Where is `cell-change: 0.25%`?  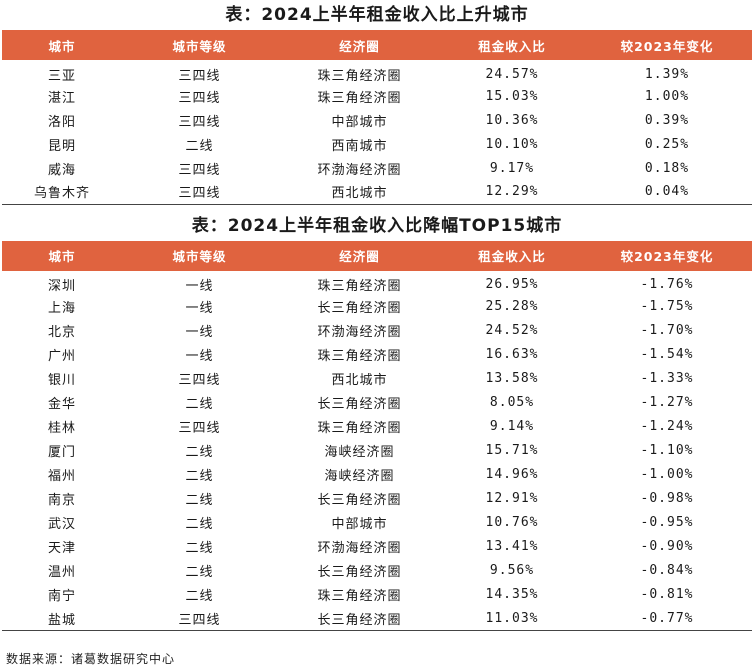
cell-change: 0.25% is located at coordinates (667, 144).